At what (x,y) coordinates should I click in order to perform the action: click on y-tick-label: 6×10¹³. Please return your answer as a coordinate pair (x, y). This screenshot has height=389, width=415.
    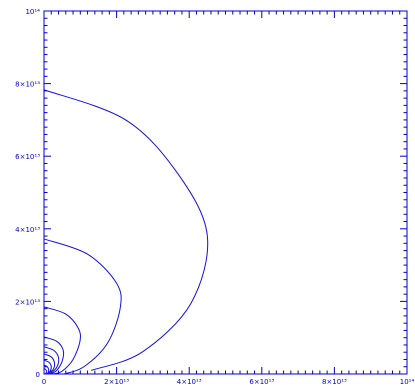
    Looking at the image, I should click on (27, 157).